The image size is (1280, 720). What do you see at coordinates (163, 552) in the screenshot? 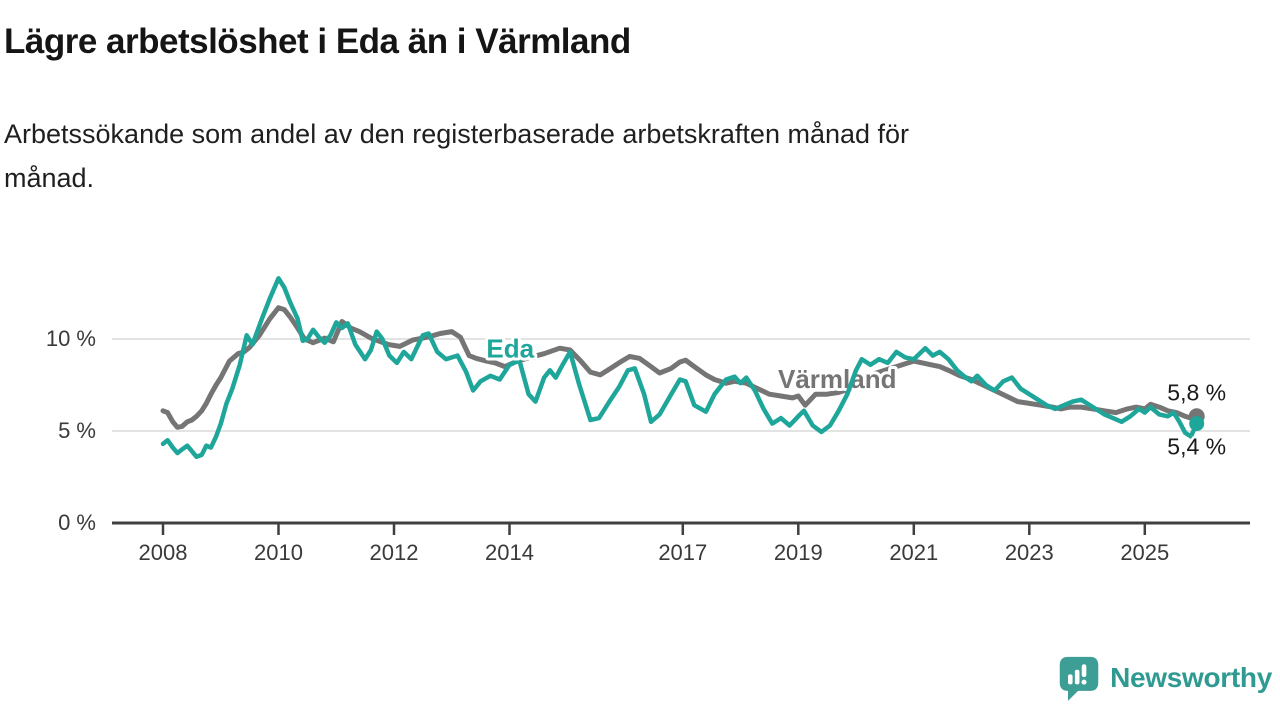
I see `x-tick-label-2008: 2008` at bounding box center [163, 552].